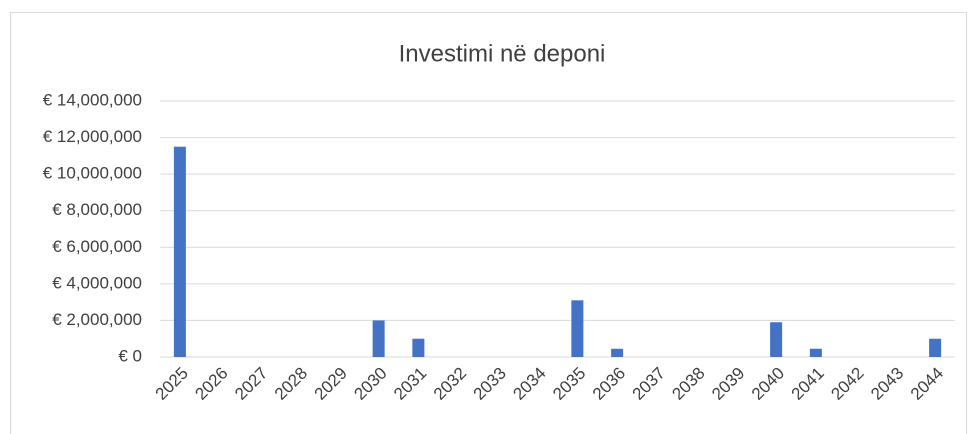  Describe the element at coordinates (97, 319) in the screenshot. I see `y-tick-label: € 2,000,000` at that location.